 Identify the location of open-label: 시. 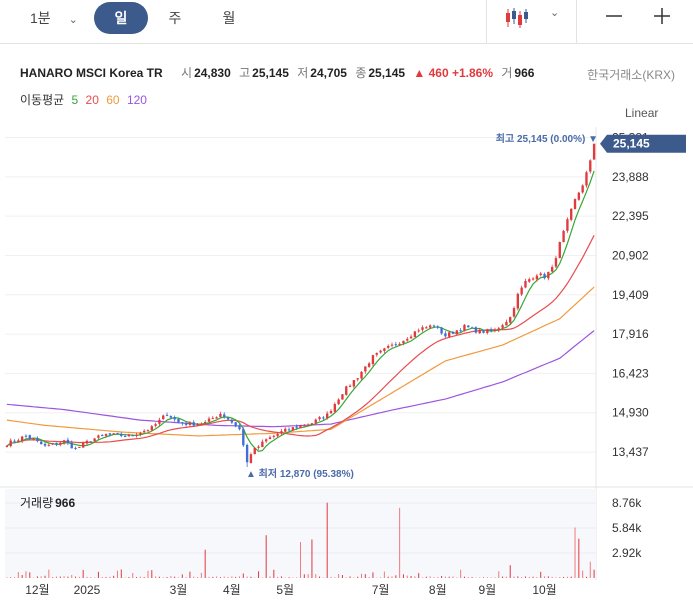
(187, 73).